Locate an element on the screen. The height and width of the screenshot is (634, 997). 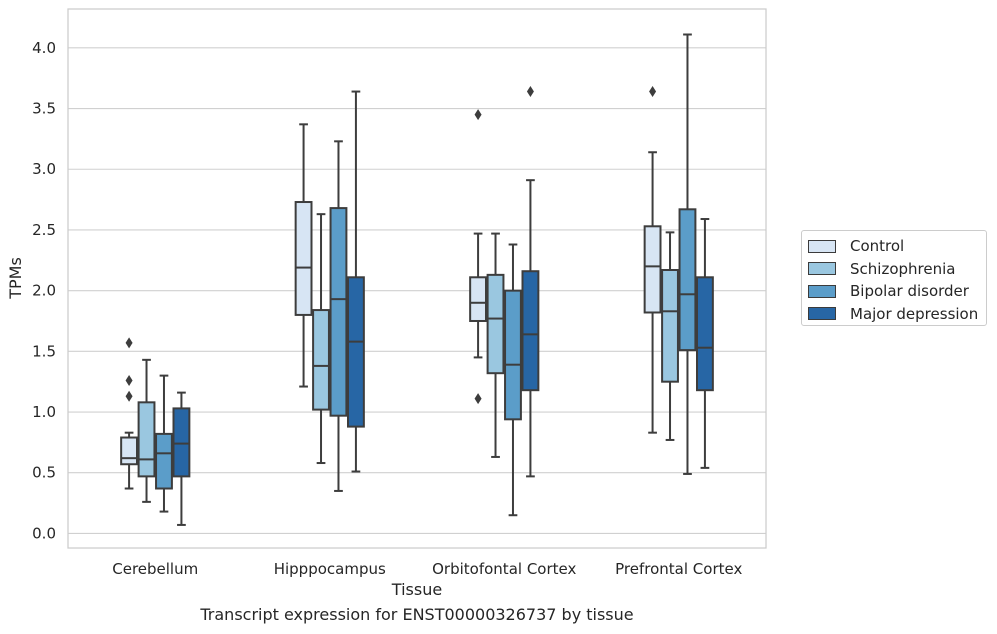
legend-label-major-depression: Major depression is located at coordinates (914, 313).